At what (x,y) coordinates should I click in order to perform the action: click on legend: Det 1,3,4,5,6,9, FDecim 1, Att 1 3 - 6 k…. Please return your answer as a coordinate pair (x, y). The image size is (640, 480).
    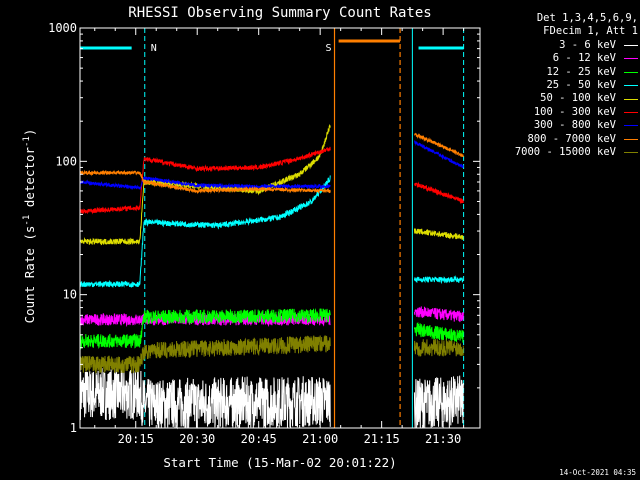
    Looking at the image, I should click on (559, 85).